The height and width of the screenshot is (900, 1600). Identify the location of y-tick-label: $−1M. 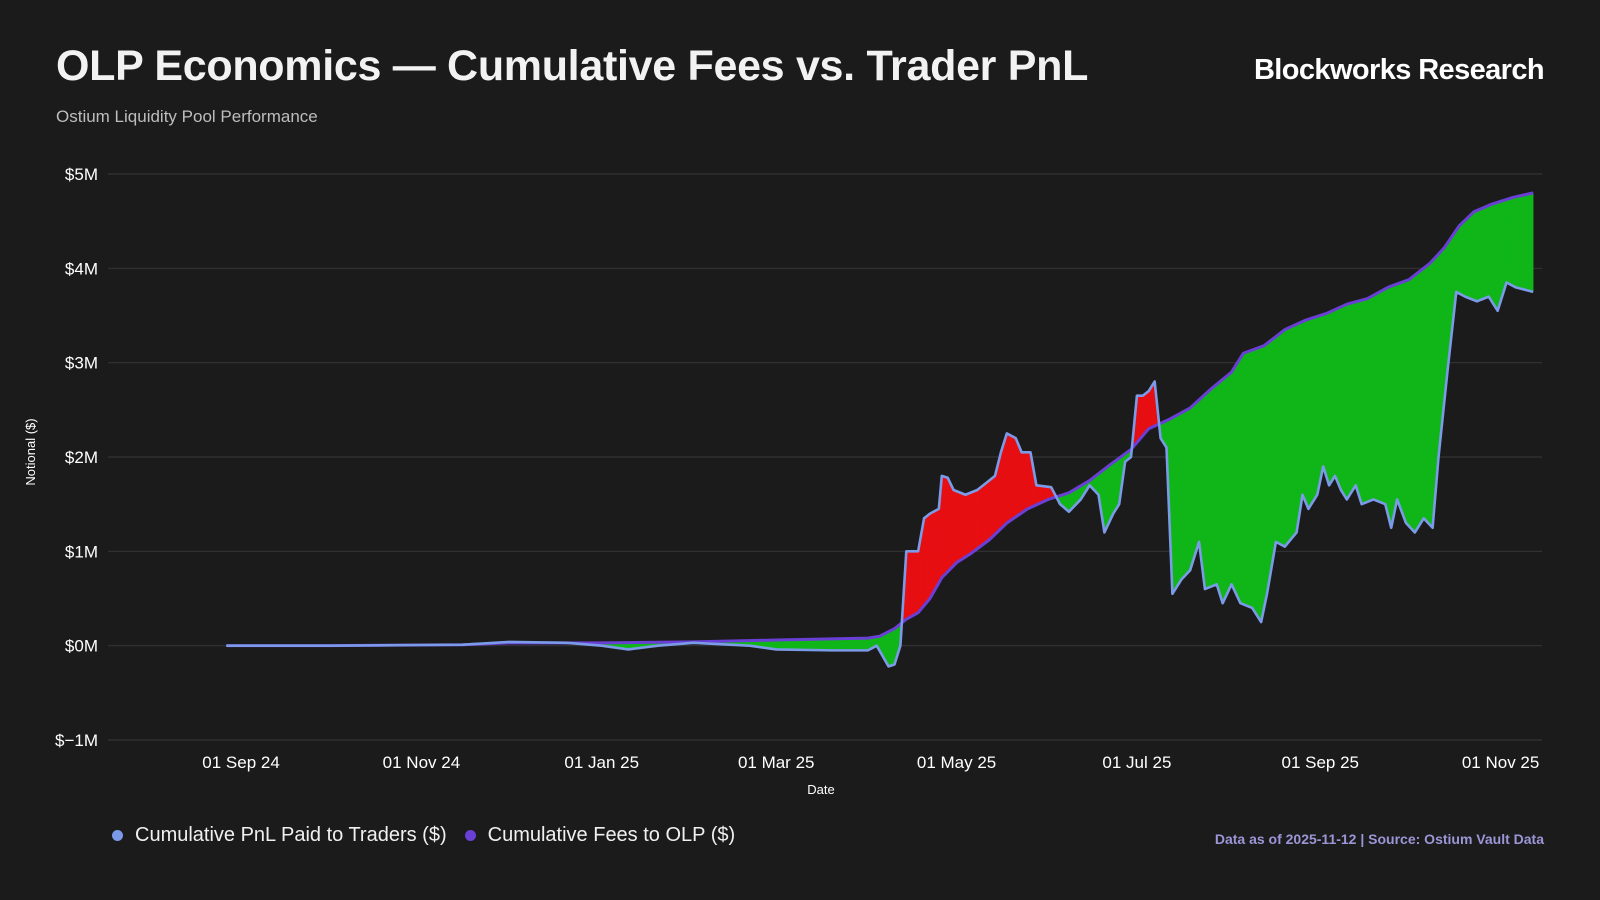
(76, 740).